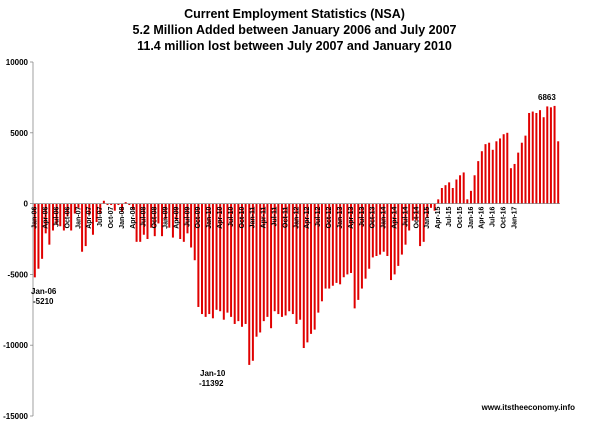  Describe the element at coordinates (264, 218) in the screenshot. I see `x-tick-label: Apr-11` at that location.